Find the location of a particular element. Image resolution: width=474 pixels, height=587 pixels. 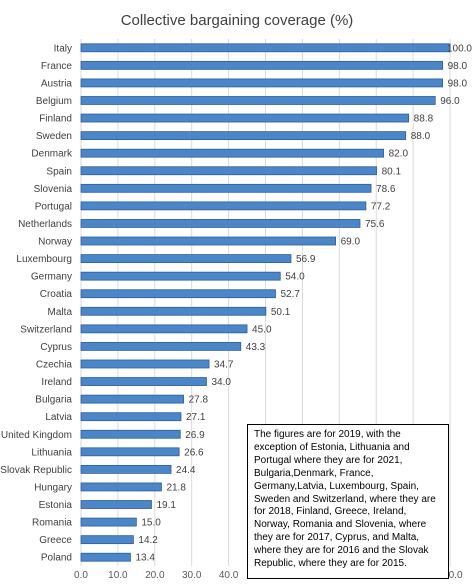

value-label: 24.4 is located at coordinates (186, 470).